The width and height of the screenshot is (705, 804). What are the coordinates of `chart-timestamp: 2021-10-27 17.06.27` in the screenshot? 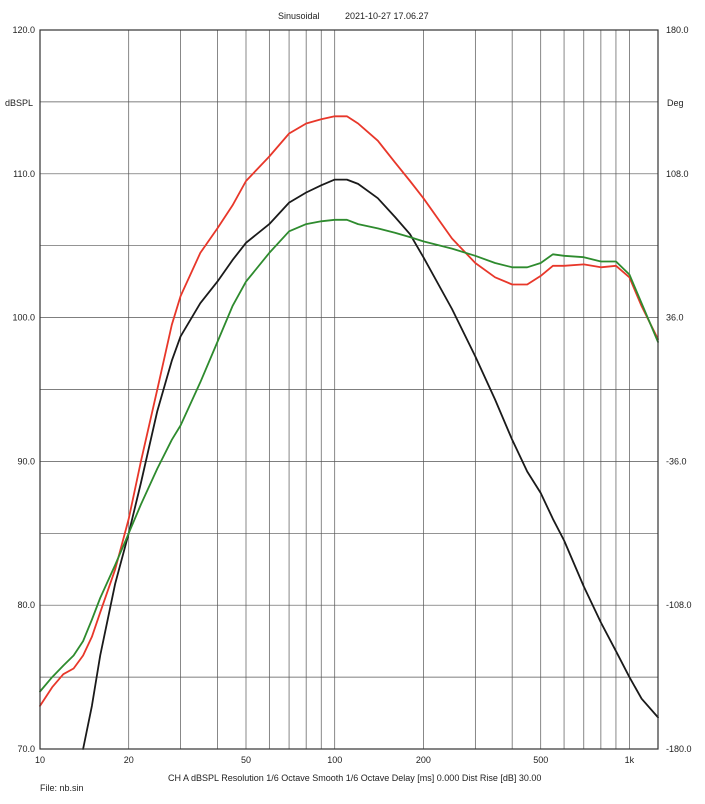 It's located at (387, 16).